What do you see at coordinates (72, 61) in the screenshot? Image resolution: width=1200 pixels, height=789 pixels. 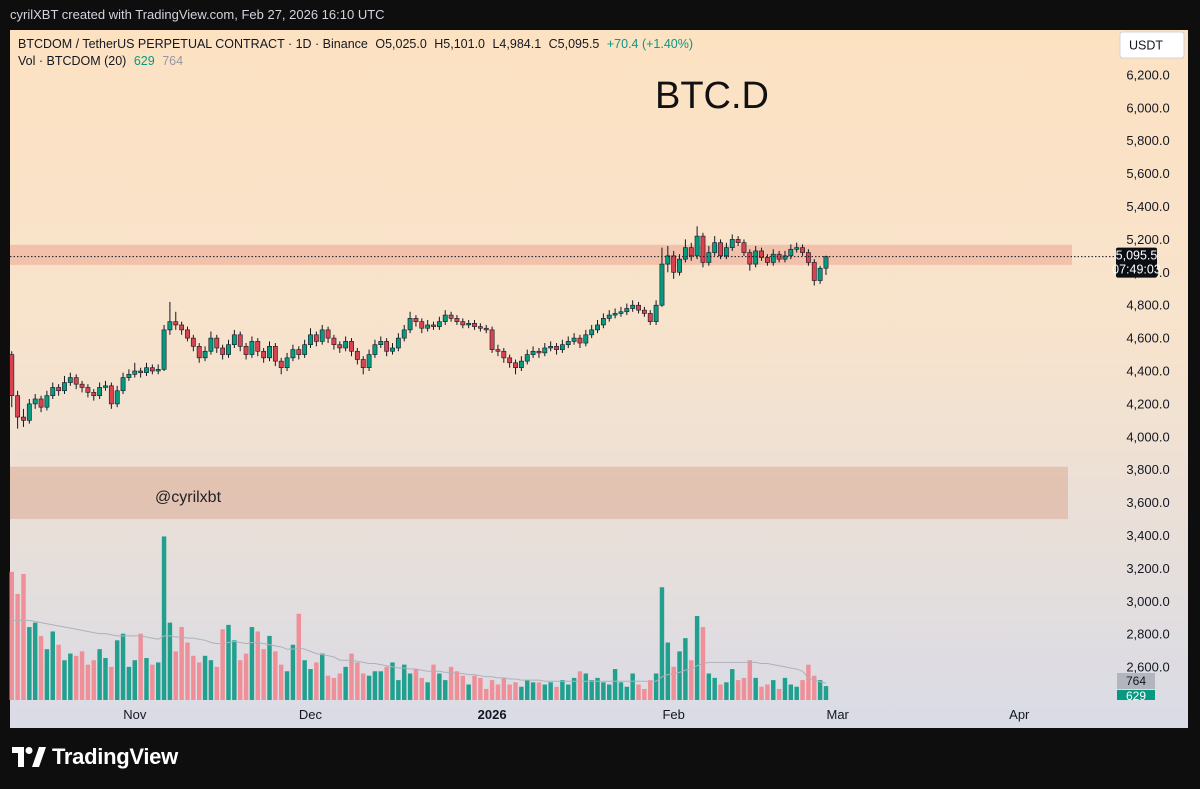 I see `volume-title: Vol · BTCDOM (20)` at bounding box center [72, 61].